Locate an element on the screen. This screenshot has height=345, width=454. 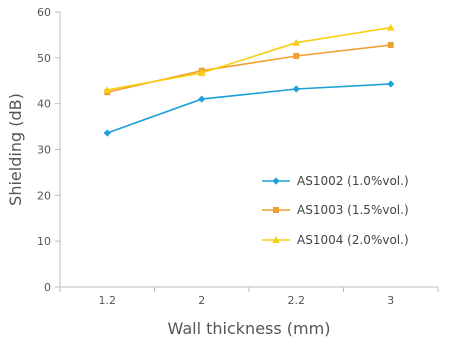
x-tick-label: 1.2 is located at coordinates (108, 300).